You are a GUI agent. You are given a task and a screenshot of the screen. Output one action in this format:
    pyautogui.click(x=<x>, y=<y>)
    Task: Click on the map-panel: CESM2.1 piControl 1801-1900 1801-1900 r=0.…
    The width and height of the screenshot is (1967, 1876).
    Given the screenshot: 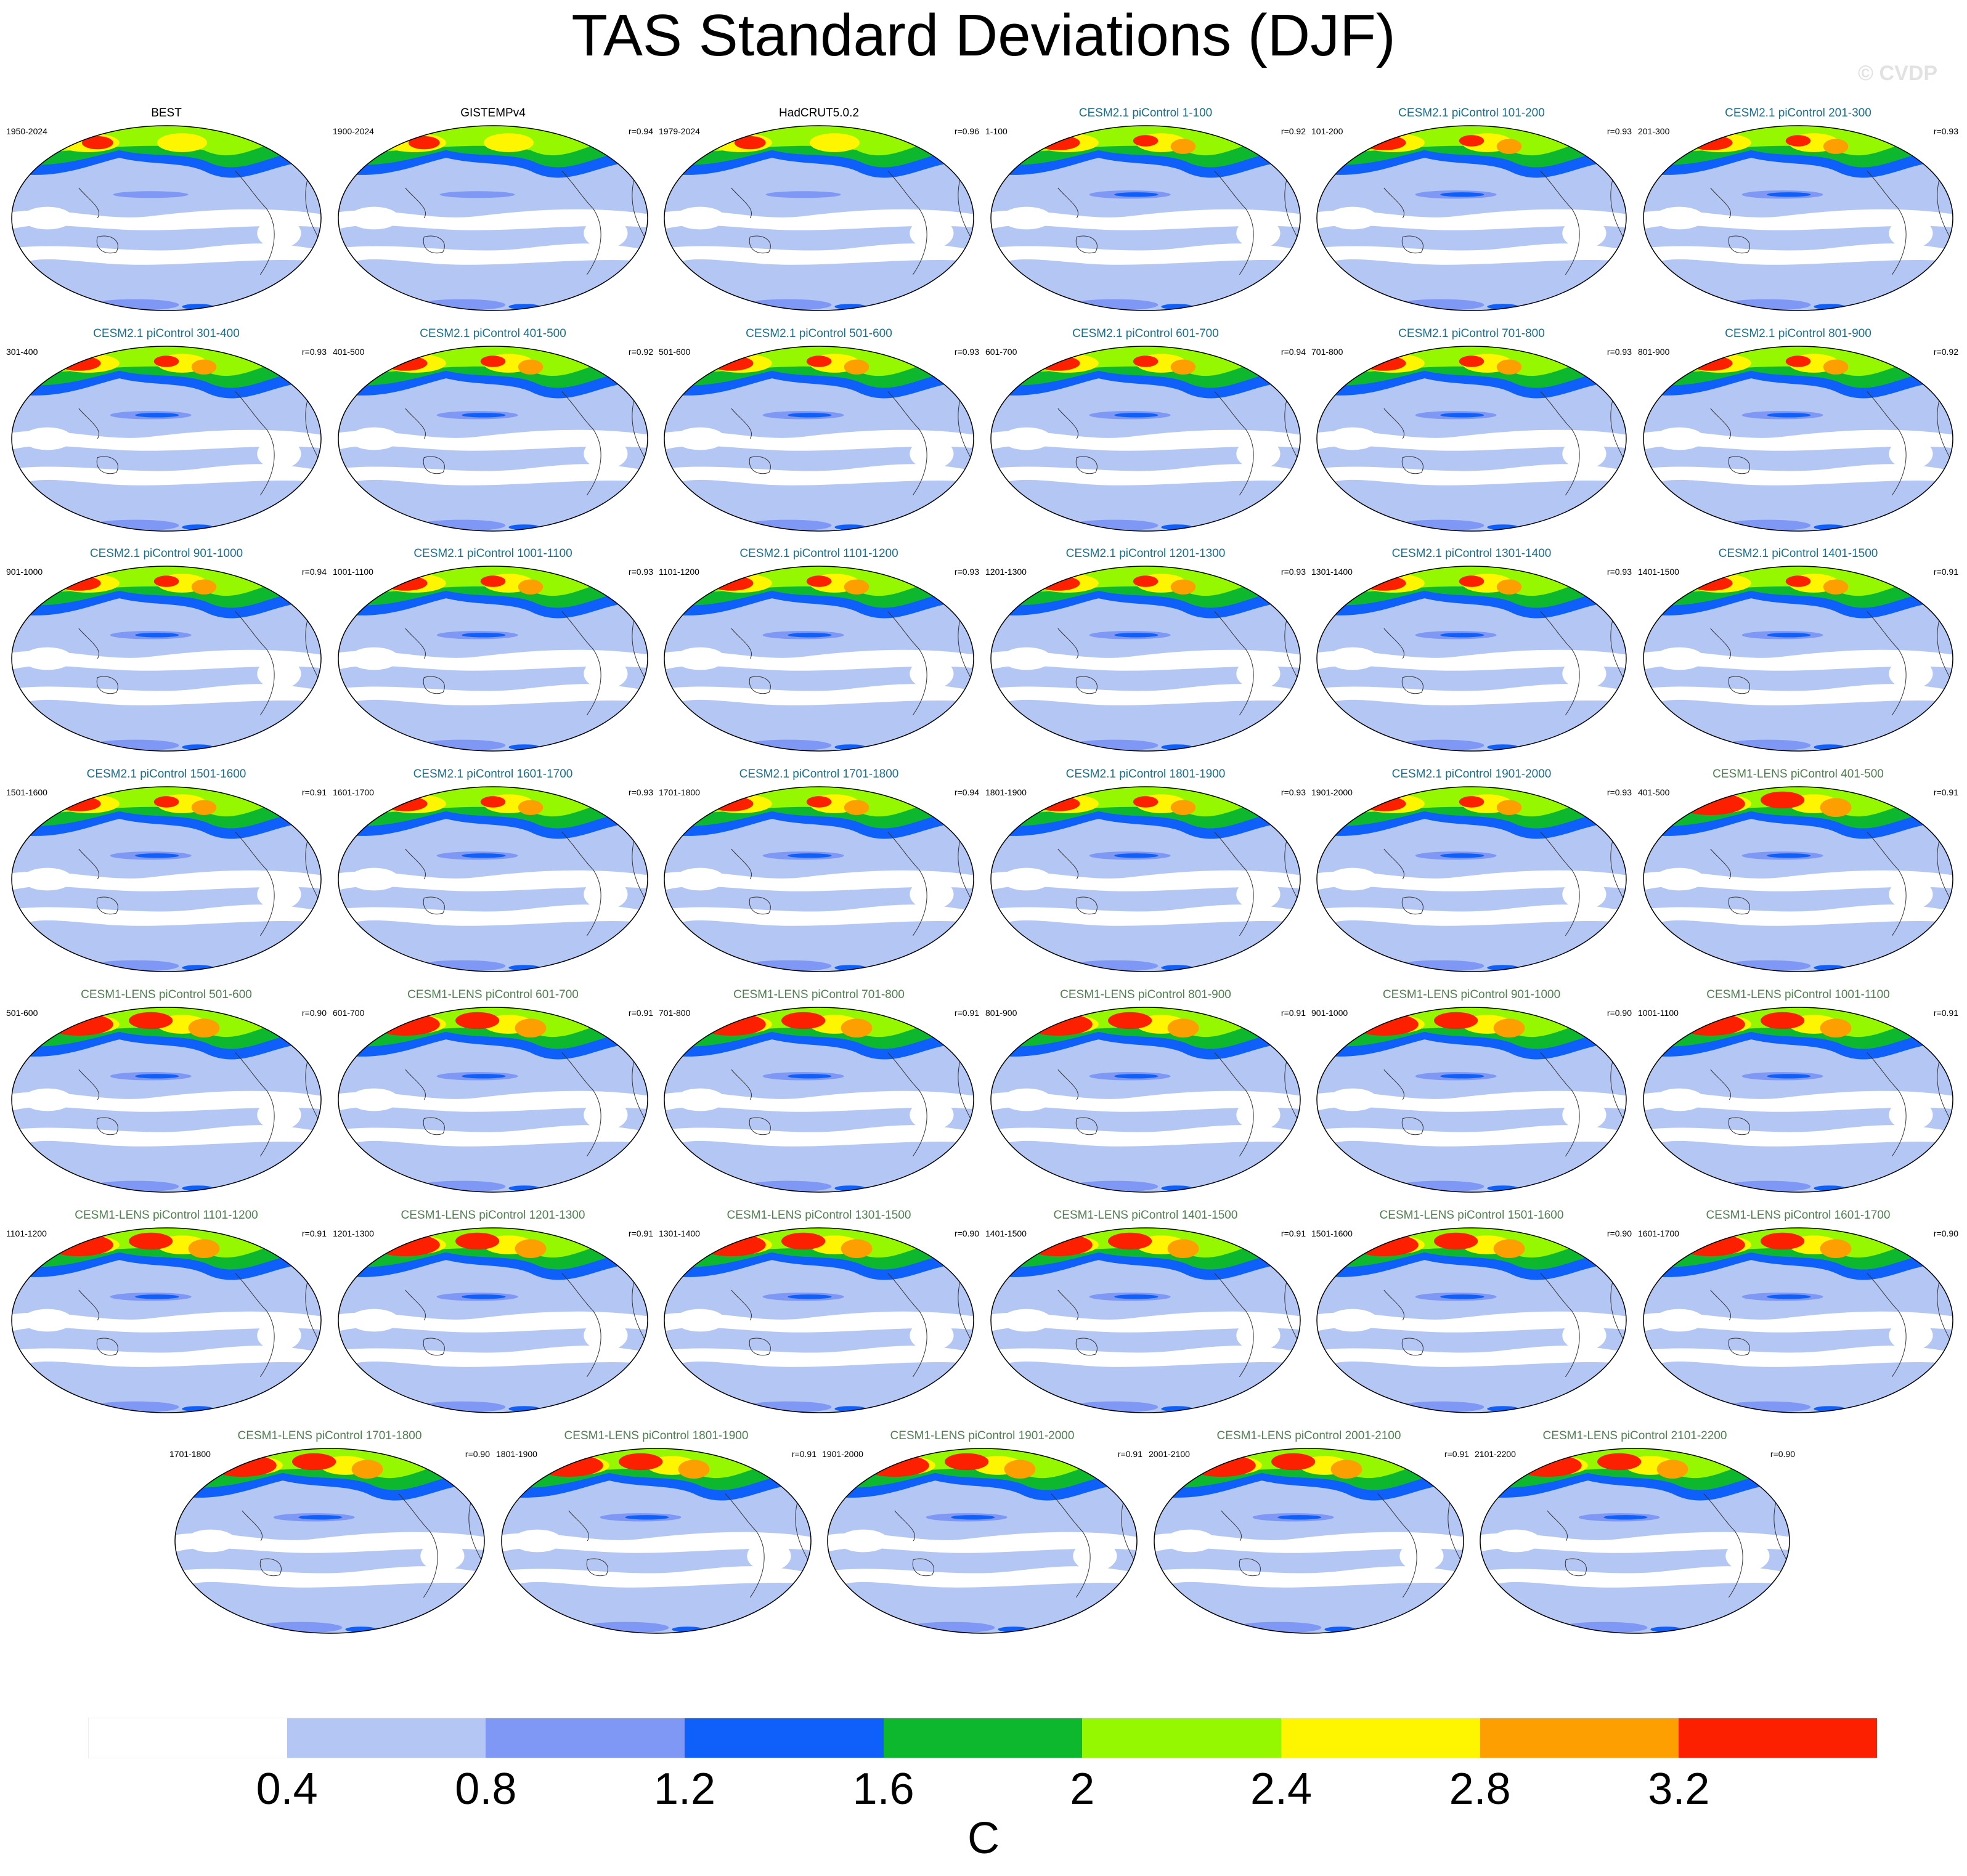 What is the action you would take?
    pyautogui.click(x=1145, y=875)
    